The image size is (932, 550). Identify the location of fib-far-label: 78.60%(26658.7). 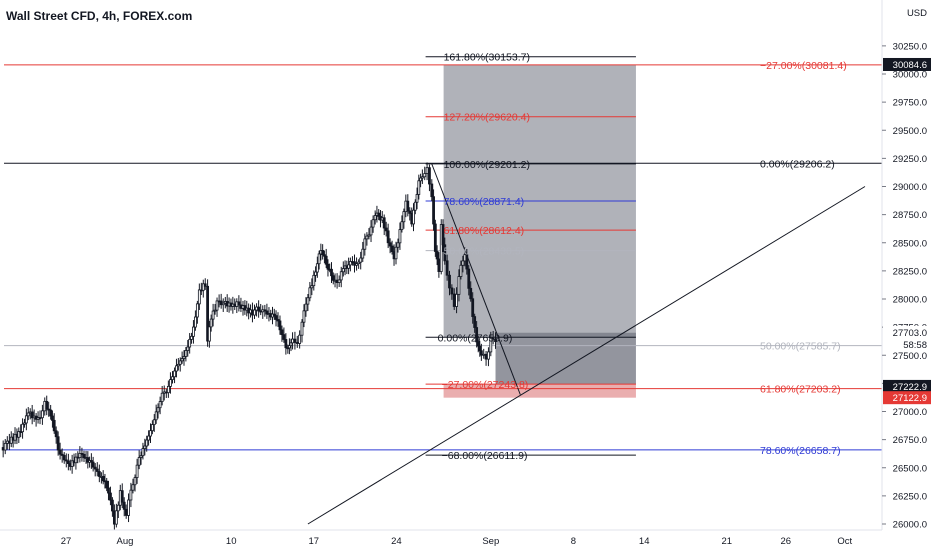
(800, 451).